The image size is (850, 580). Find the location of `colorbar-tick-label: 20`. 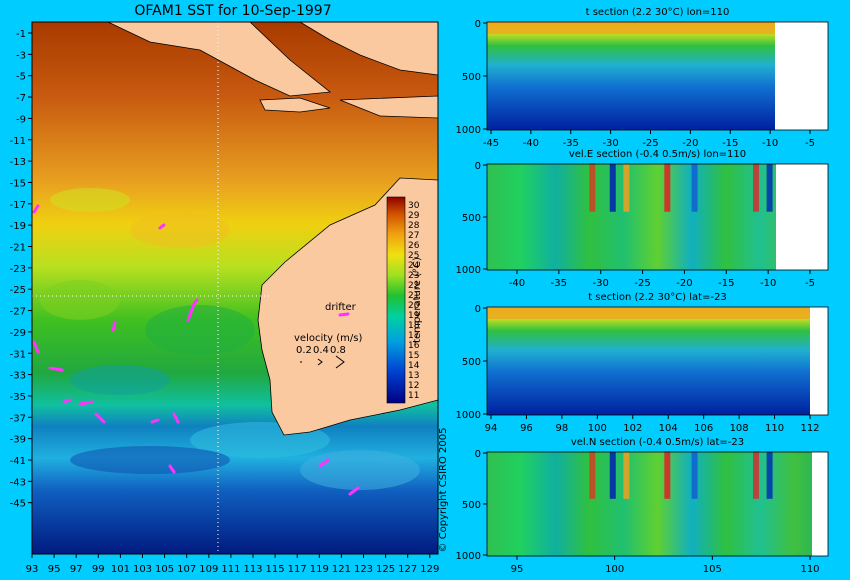

colorbar-tick-label: 20 is located at coordinates (414, 306).